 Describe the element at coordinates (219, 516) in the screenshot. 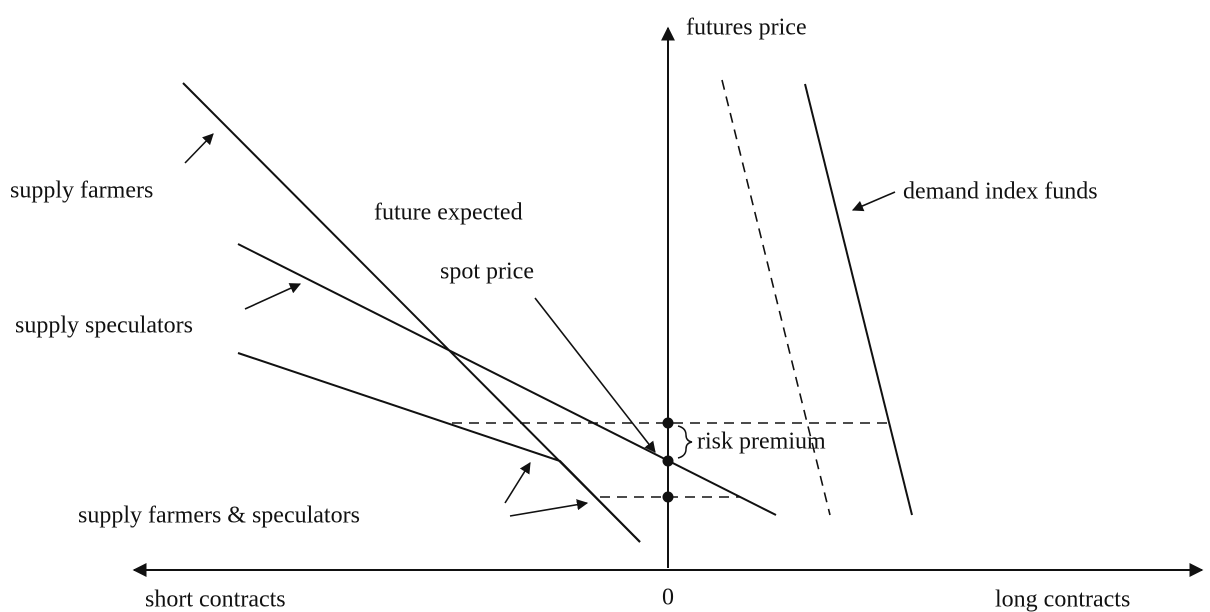

I see `label: supply farmers & speculators` at that location.